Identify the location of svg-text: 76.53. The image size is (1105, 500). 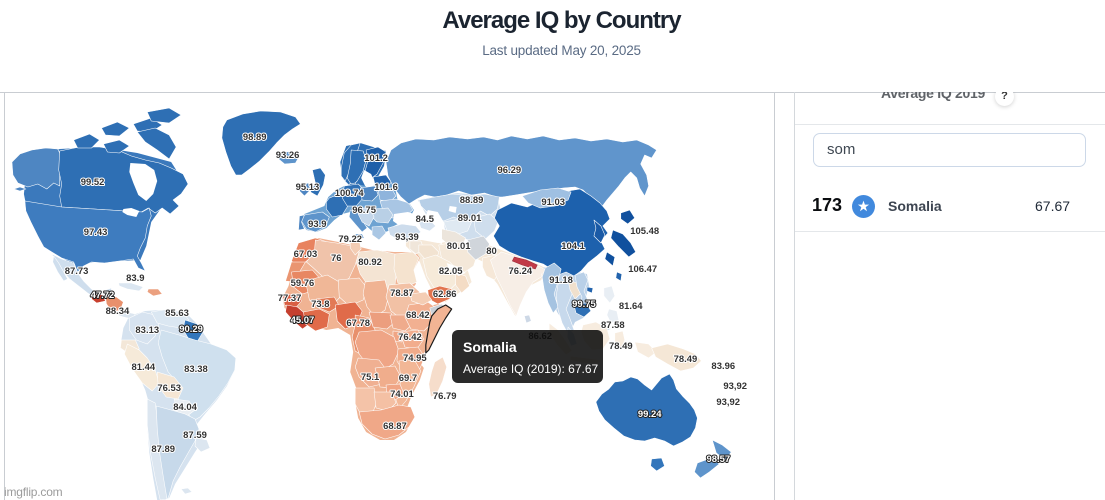
(169, 388).